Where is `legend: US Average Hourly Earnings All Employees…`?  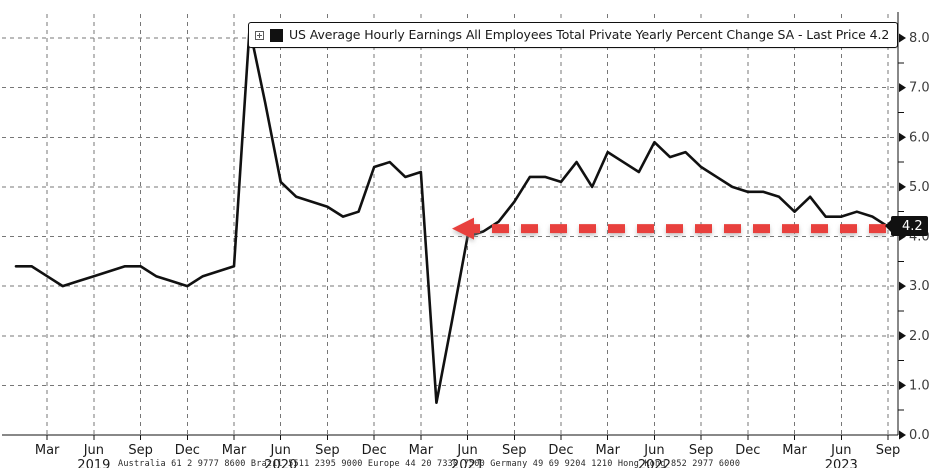 legend: US Average Hourly Earnings All Employees… is located at coordinates (573, 35).